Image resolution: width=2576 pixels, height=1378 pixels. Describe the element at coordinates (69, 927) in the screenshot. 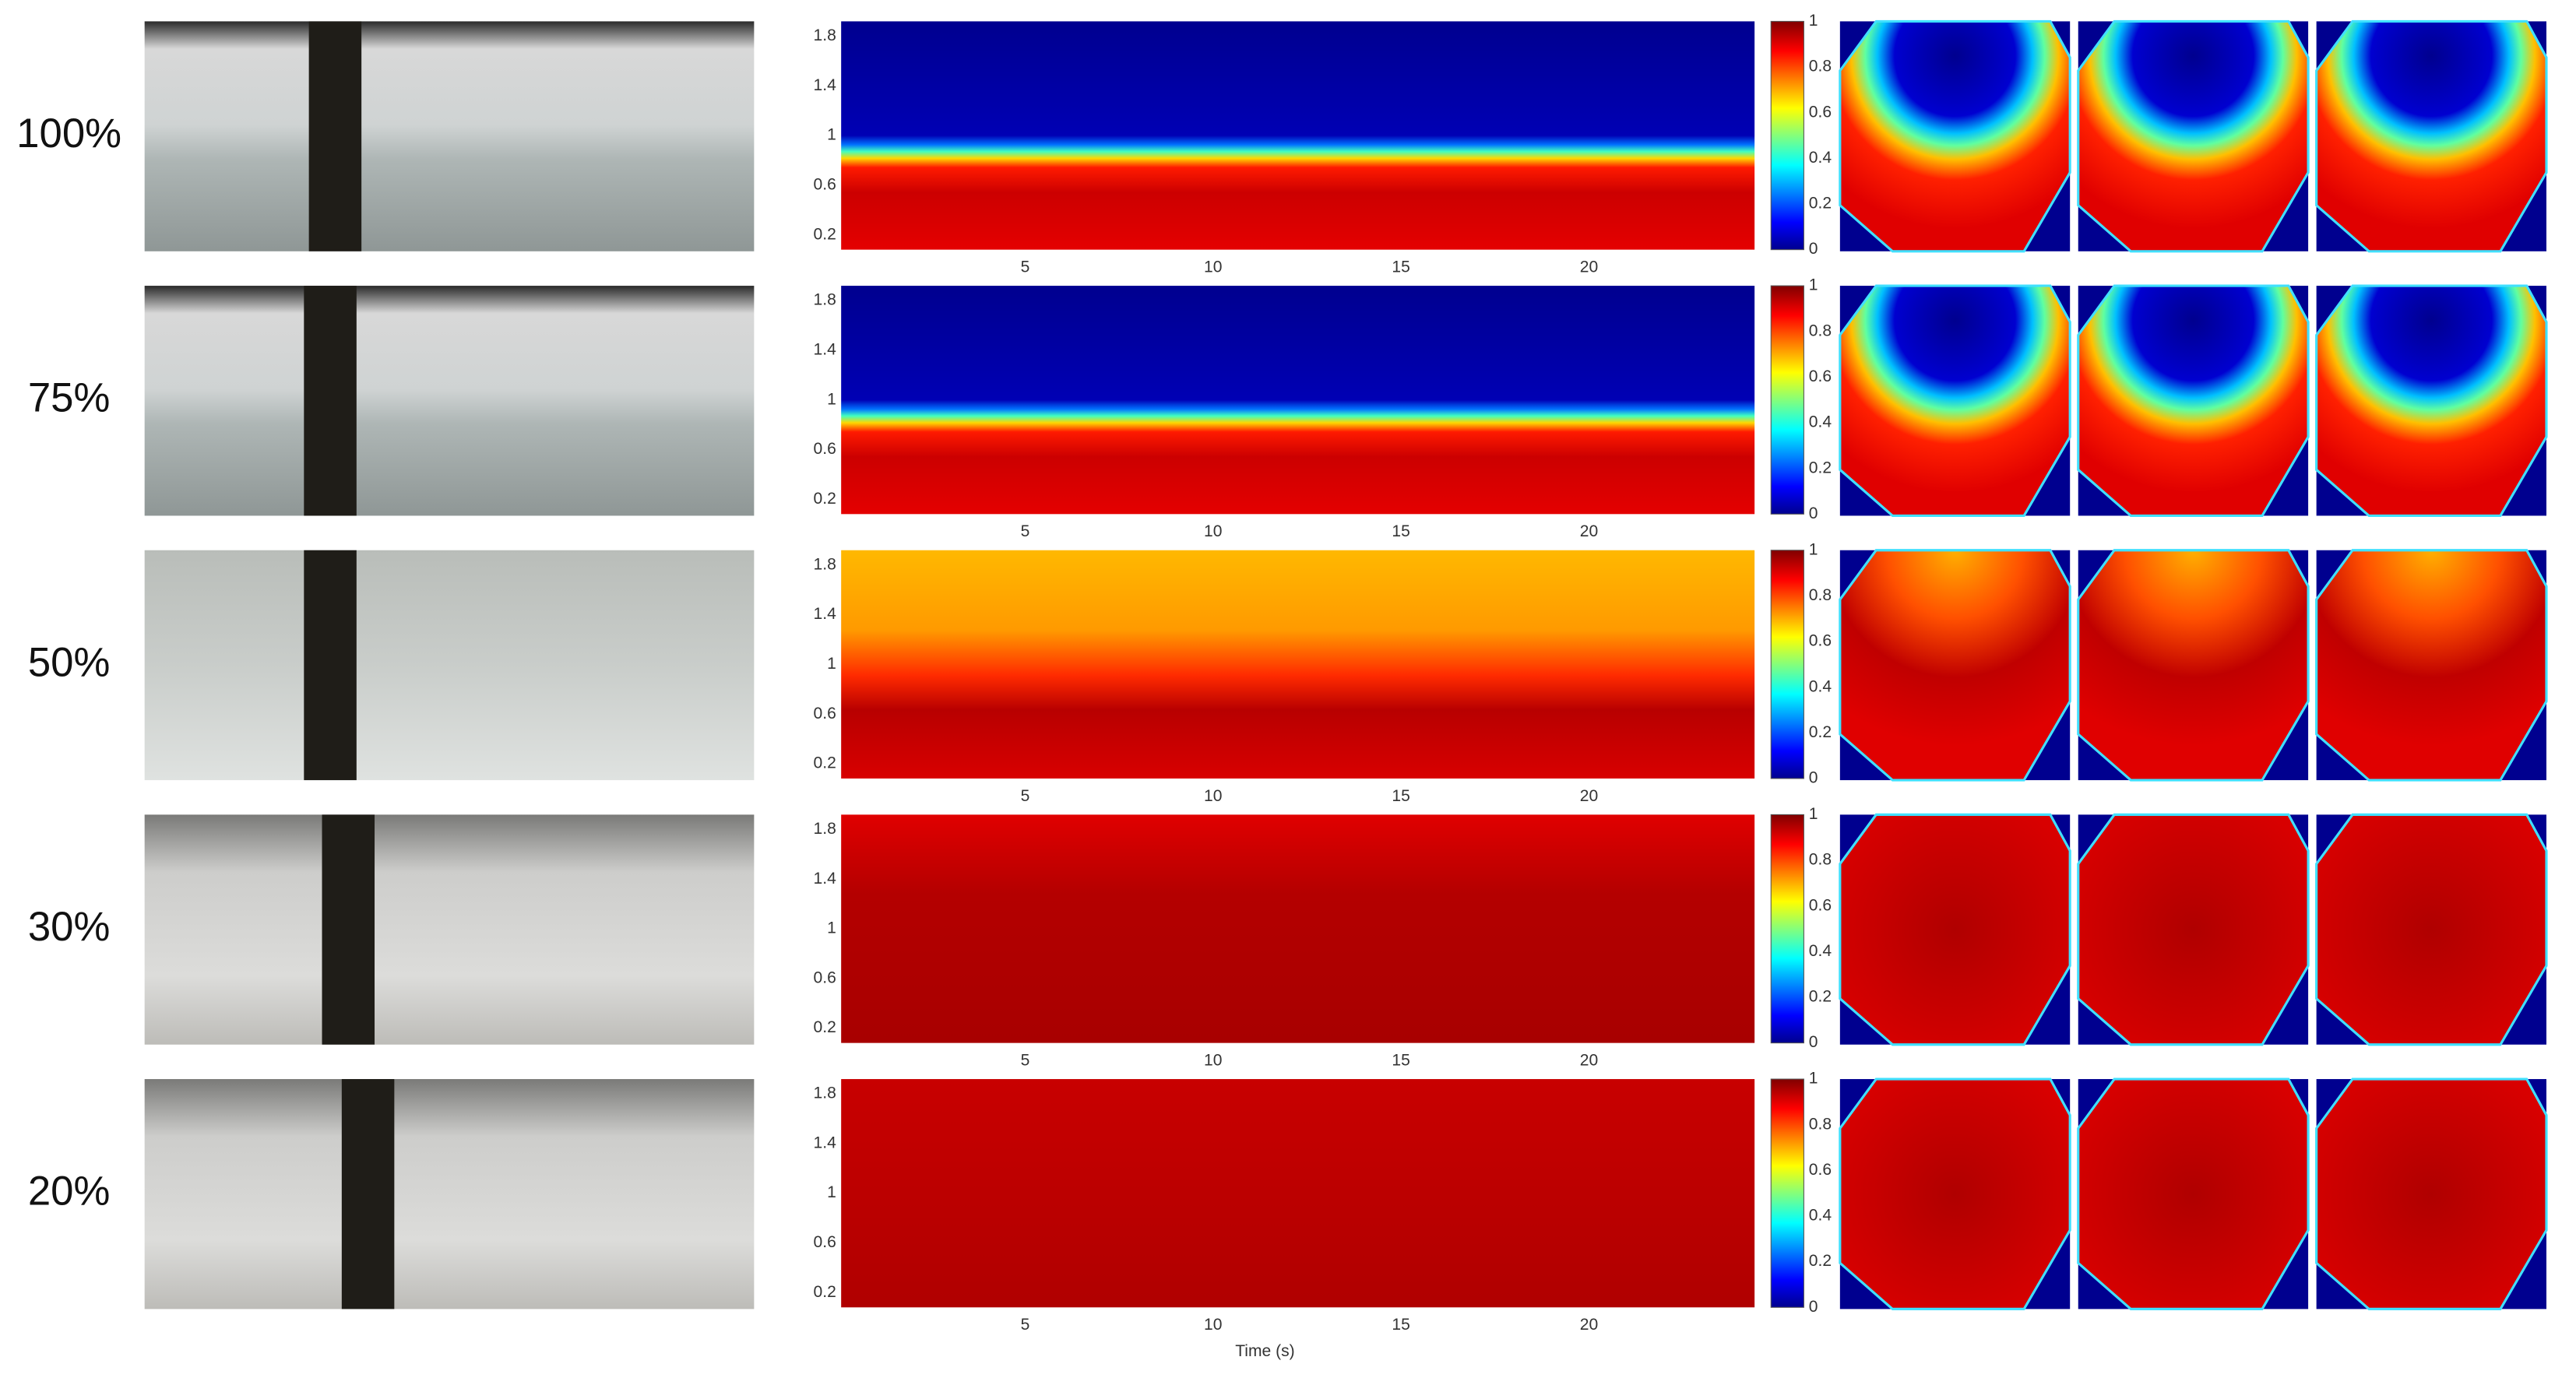

I see `row-label: 30%` at that location.